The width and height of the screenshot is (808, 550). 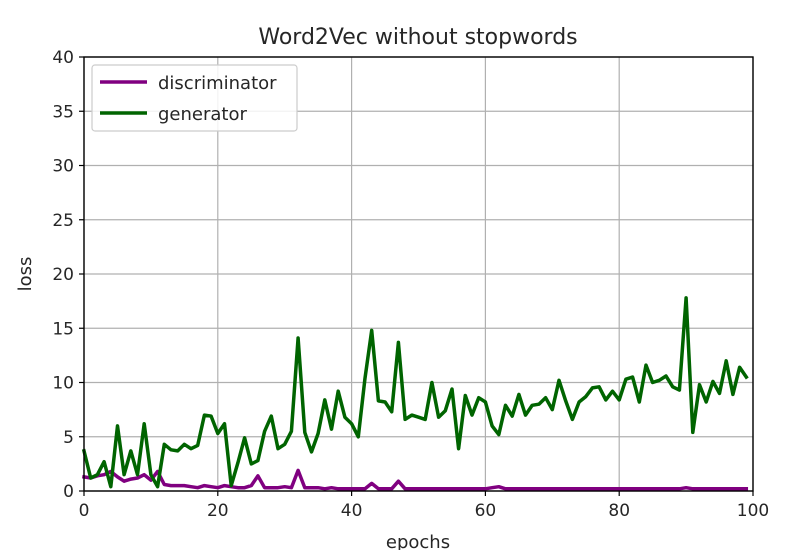 I want to click on x-axis-label: epochs, so click(x=418, y=541).